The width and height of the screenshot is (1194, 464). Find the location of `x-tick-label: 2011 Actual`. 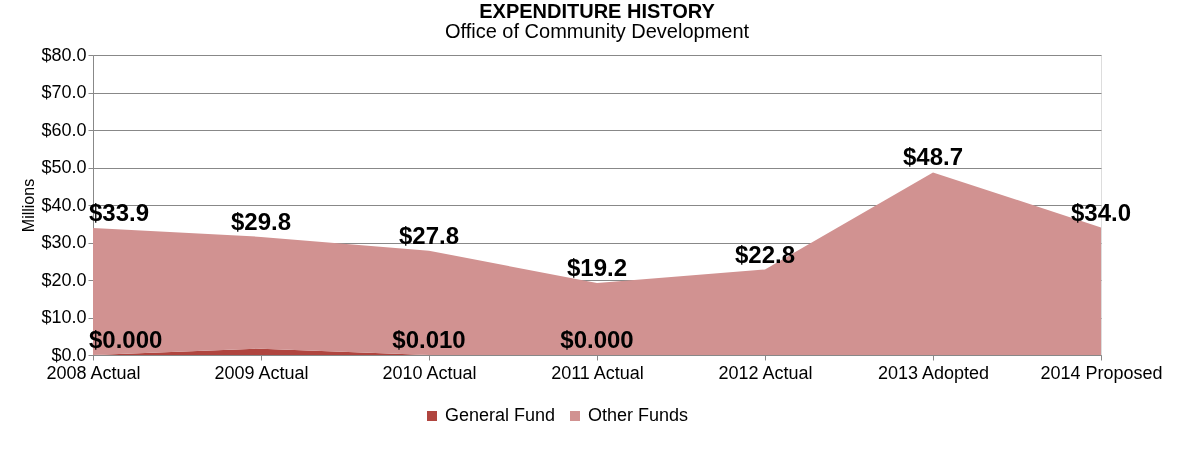

x-tick-label: 2011 Actual is located at coordinates (597, 372).